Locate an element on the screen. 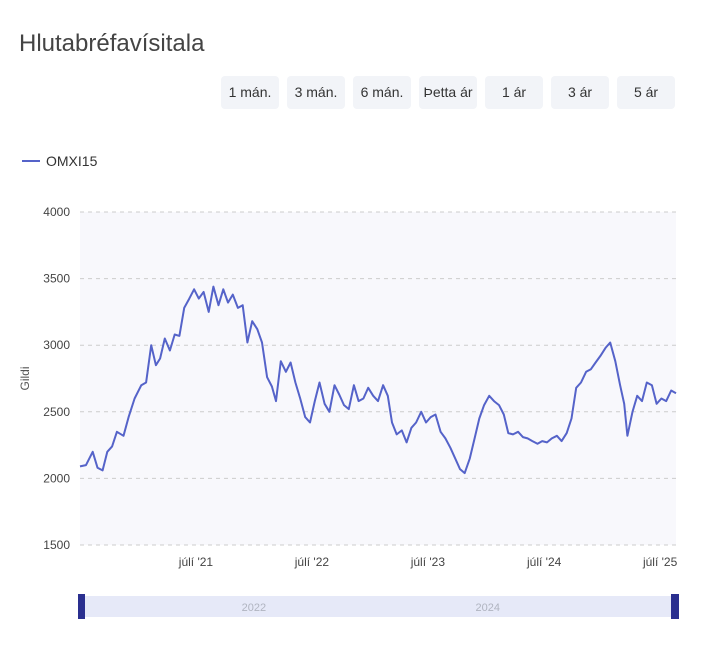 This screenshot has height=649, width=713. navigator-handle-right is located at coordinates (675, 606).